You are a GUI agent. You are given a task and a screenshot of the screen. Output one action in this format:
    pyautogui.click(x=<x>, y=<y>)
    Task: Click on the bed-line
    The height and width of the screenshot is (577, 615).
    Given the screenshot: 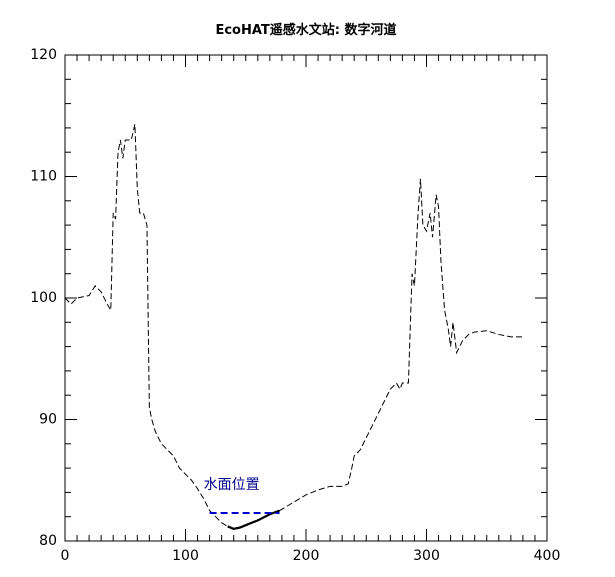 What is the action you would take?
    pyautogui.click(x=253, y=519)
    